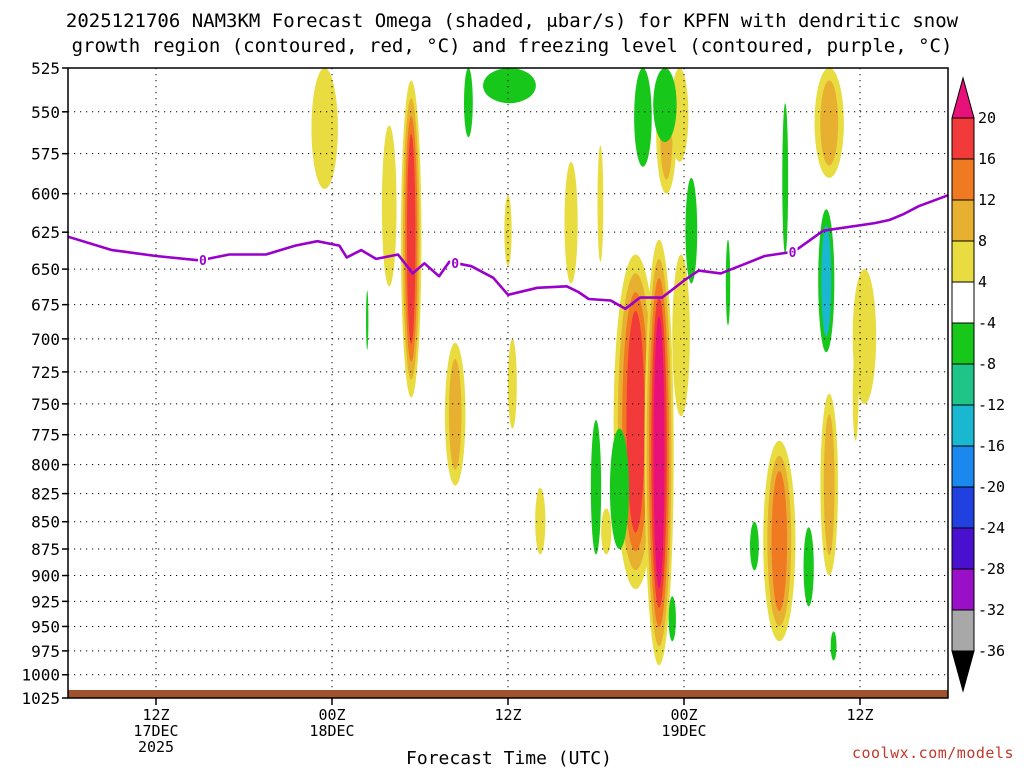 The height and width of the screenshot is (772, 1024). Describe the element at coordinates (45, 651) in the screenshot. I see `y-tick-label: 975` at that location.